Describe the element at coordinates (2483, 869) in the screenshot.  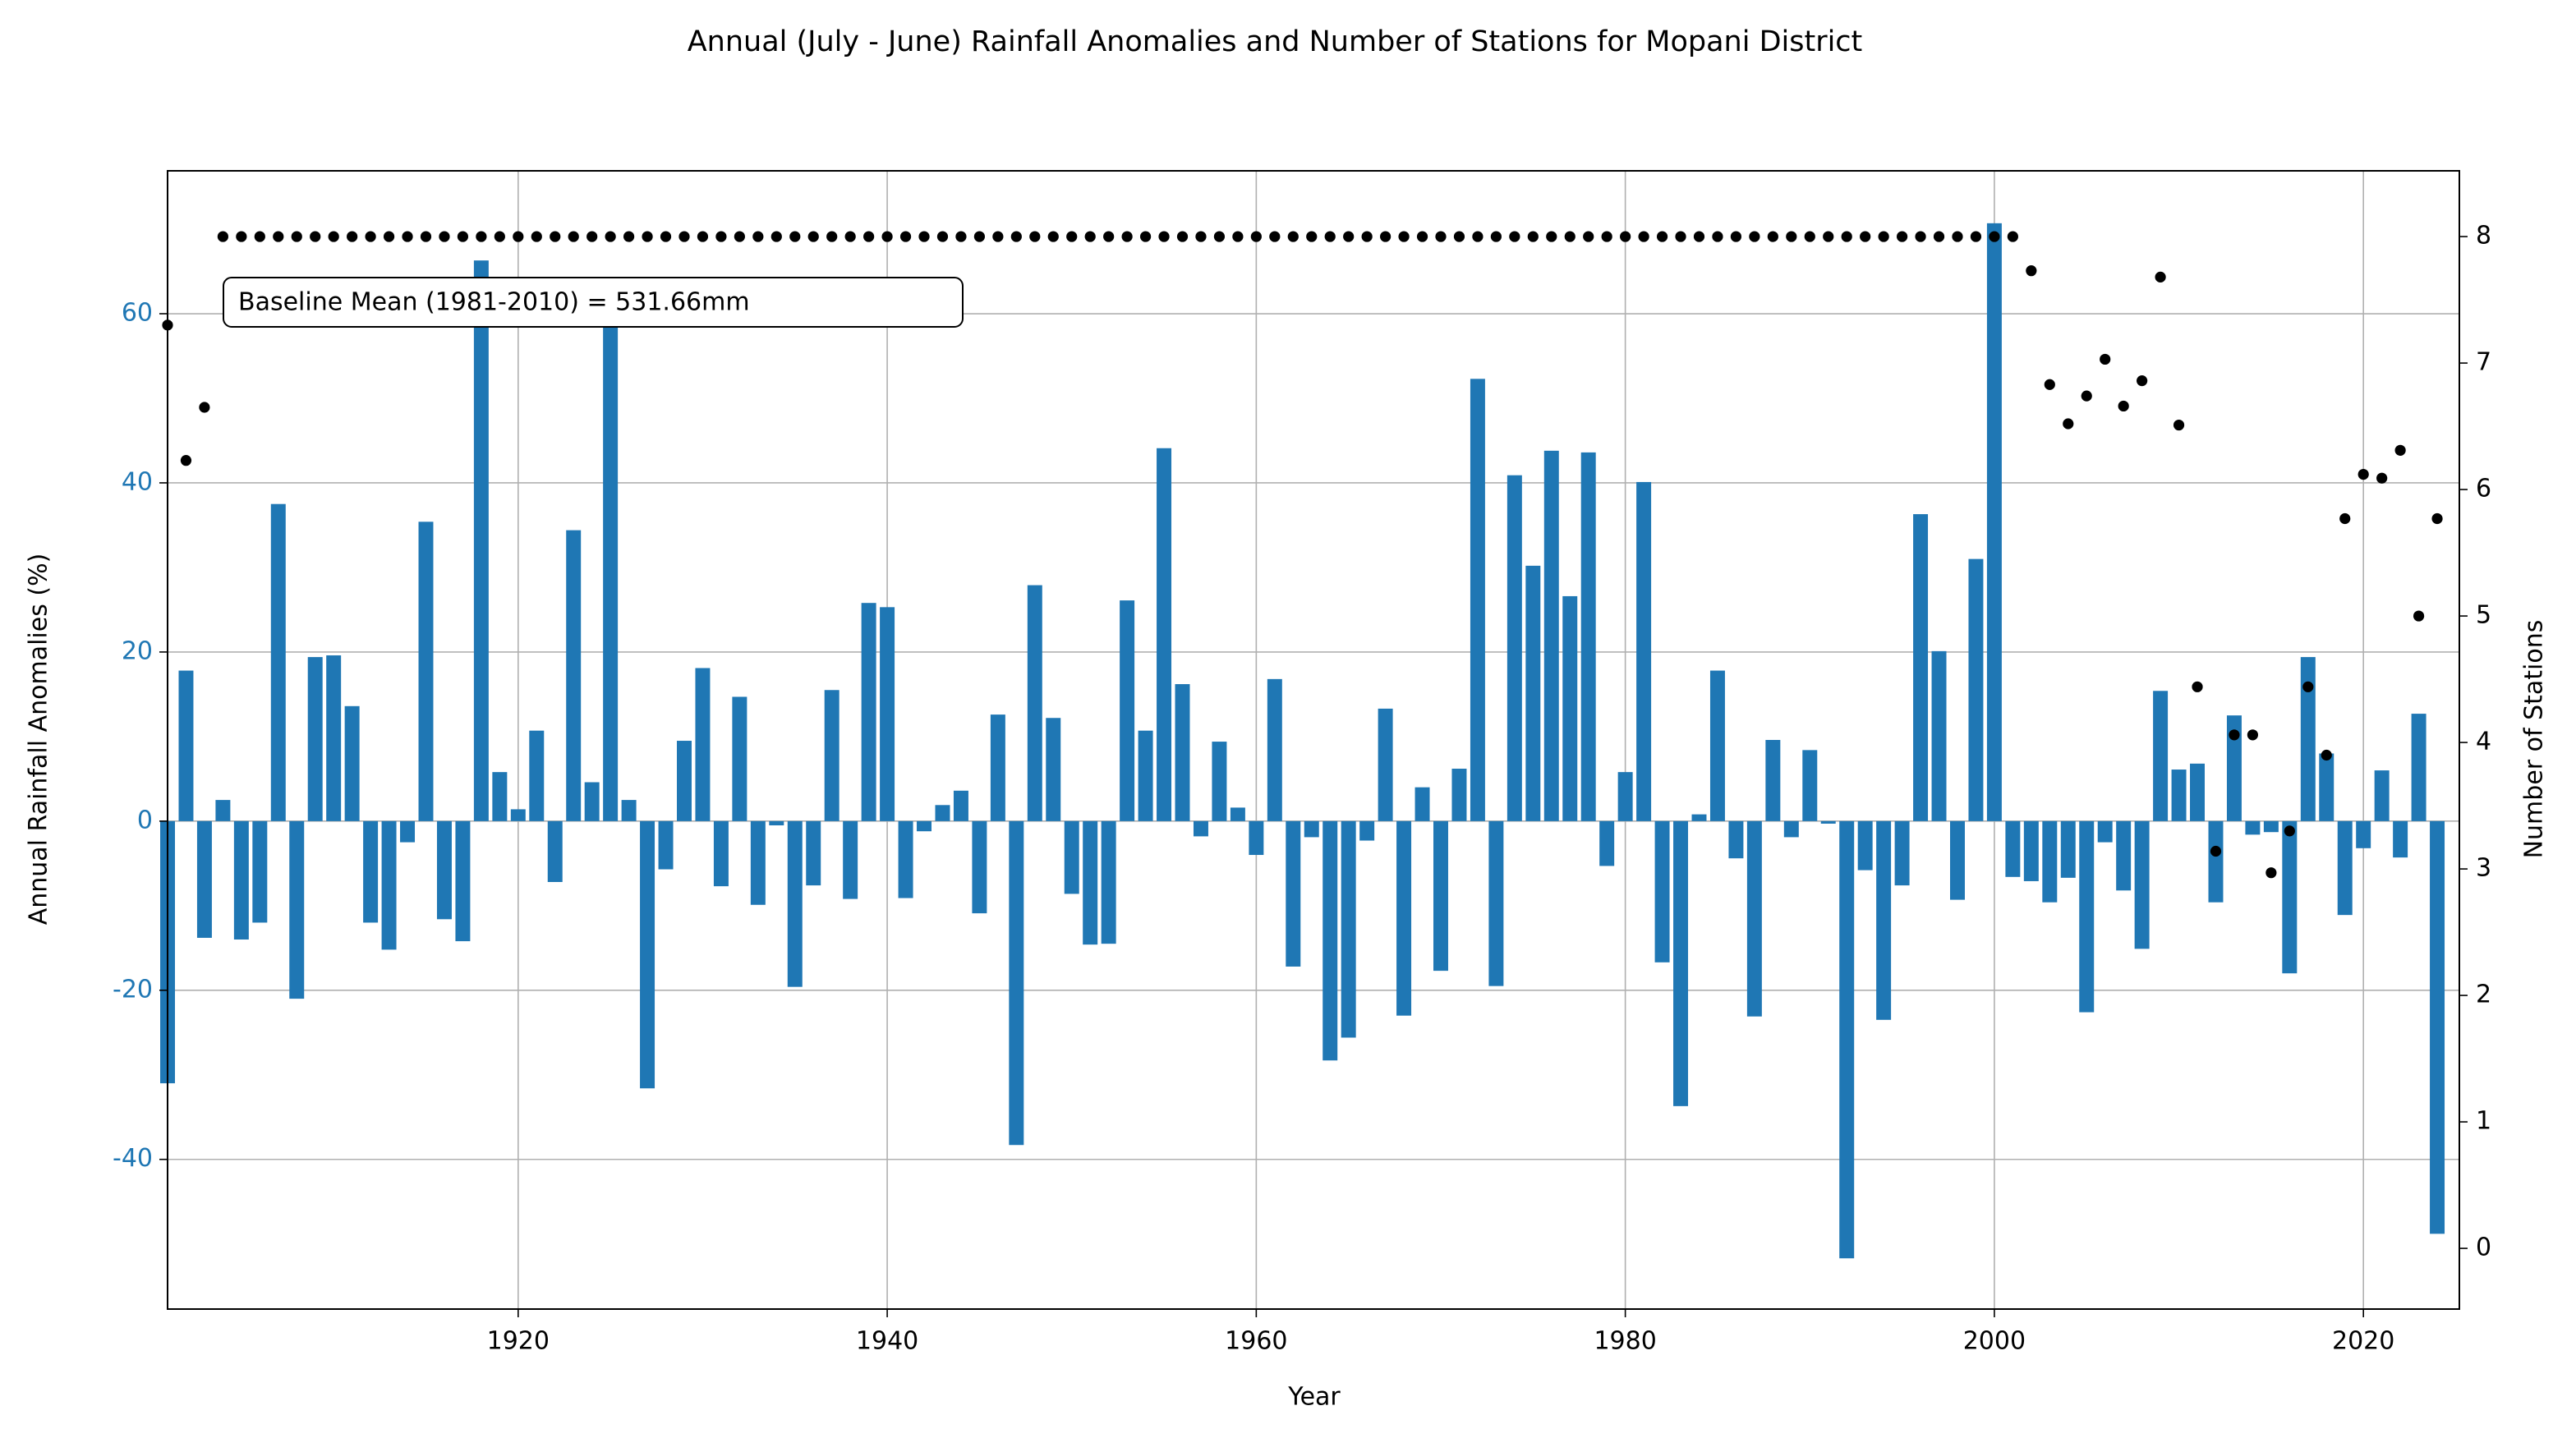
I see `y2-tick-label: 3` at that location.